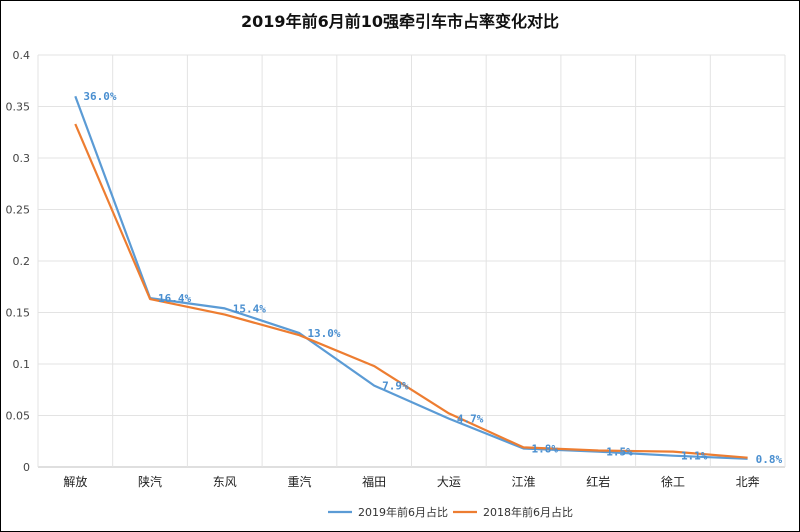 This screenshot has width=800, height=532. Describe the element at coordinates (75, 481) in the screenshot. I see `x-tick-label: 解放` at that location.